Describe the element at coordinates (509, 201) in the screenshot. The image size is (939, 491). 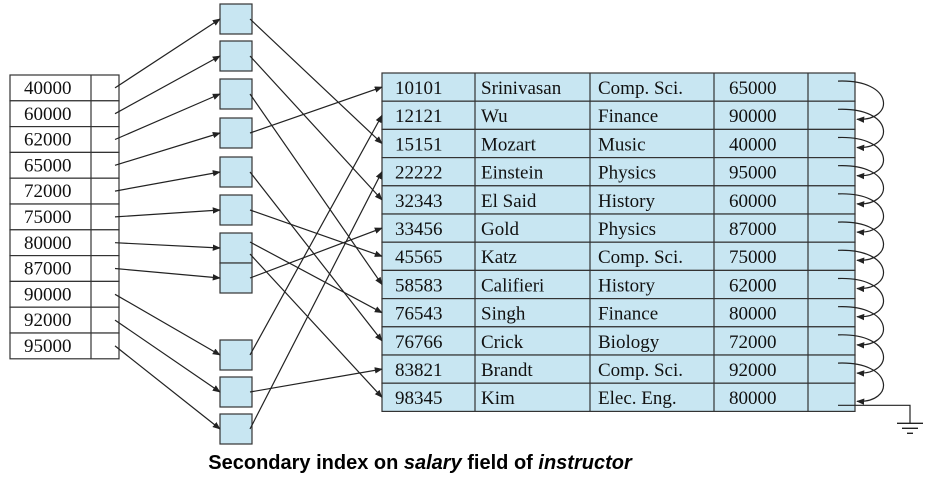
I see `record-name: El Said` at that location.